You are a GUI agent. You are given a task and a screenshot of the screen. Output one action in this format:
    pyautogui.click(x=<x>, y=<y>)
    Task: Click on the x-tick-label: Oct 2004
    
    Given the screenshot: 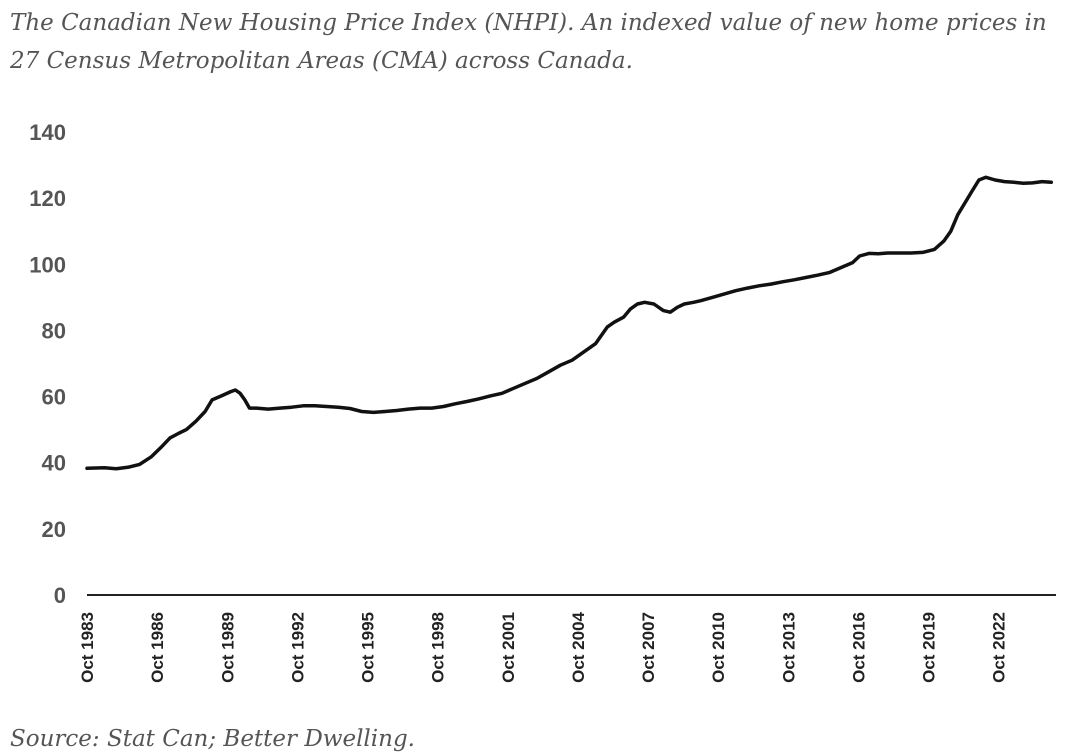 What is the action you would take?
    pyautogui.click(x=578, y=646)
    